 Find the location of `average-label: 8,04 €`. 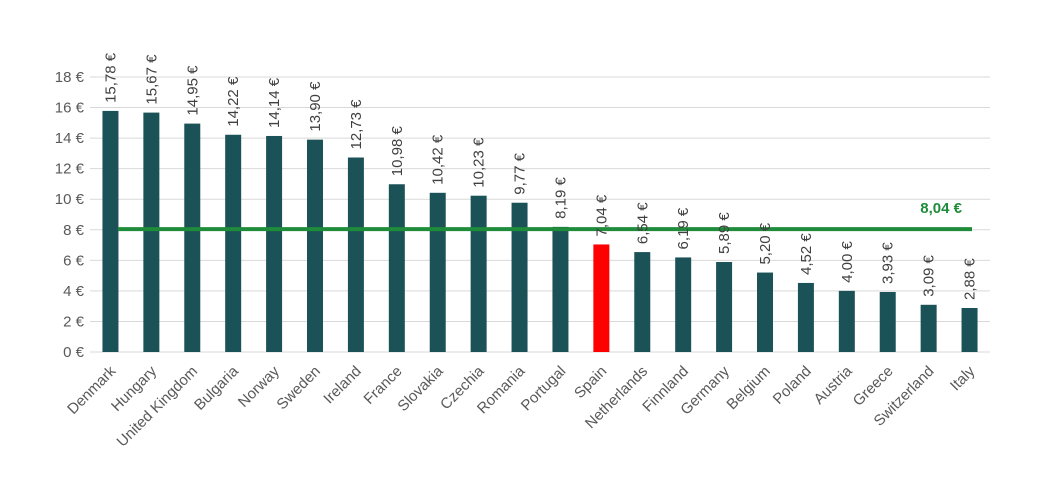

average-label: 8,04 € is located at coordinates (941, 208).